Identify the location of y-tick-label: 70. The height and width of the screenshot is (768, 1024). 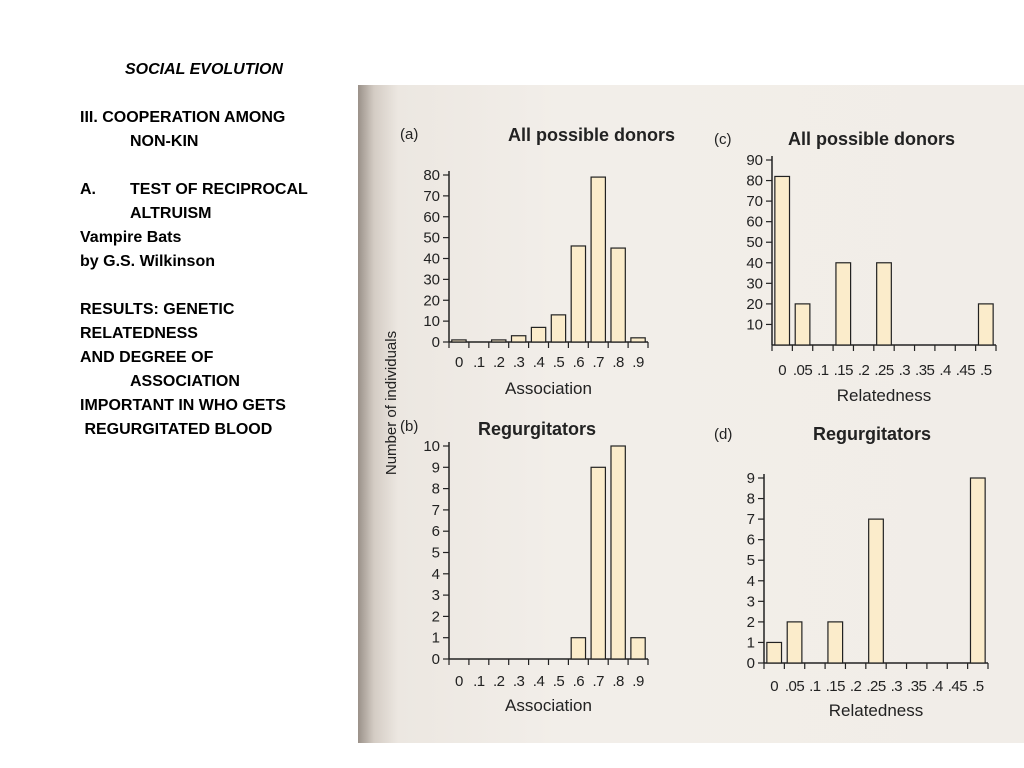
(754, 201).